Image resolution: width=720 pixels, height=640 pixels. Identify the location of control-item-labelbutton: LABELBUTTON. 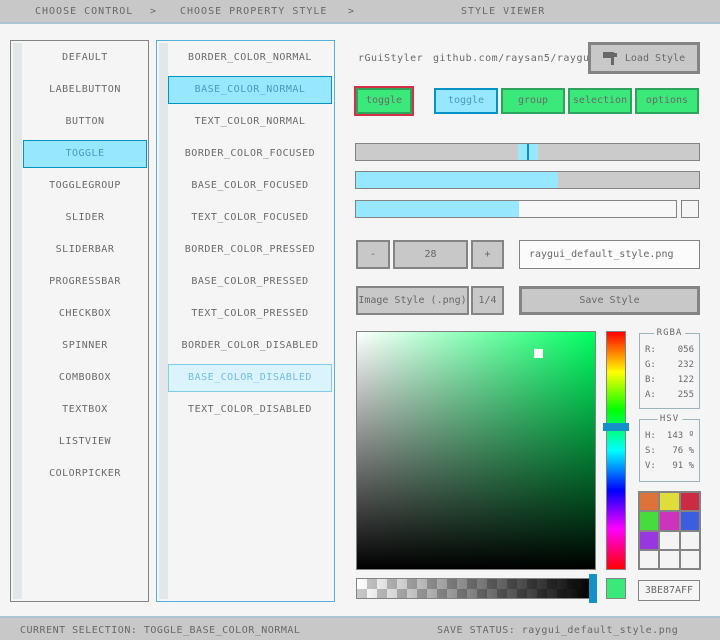
(85, 89).